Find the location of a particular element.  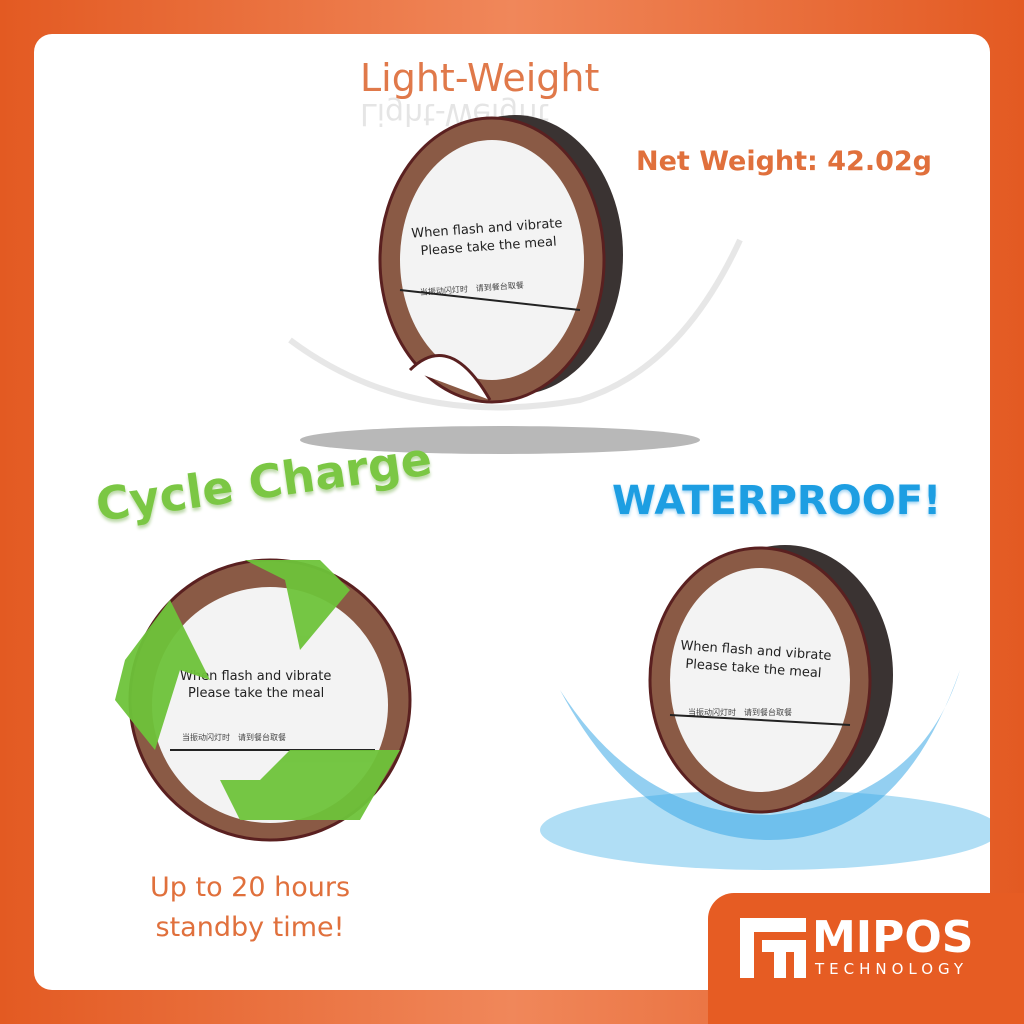

logo-name: MIPOS is located at coordinates (893, 937).